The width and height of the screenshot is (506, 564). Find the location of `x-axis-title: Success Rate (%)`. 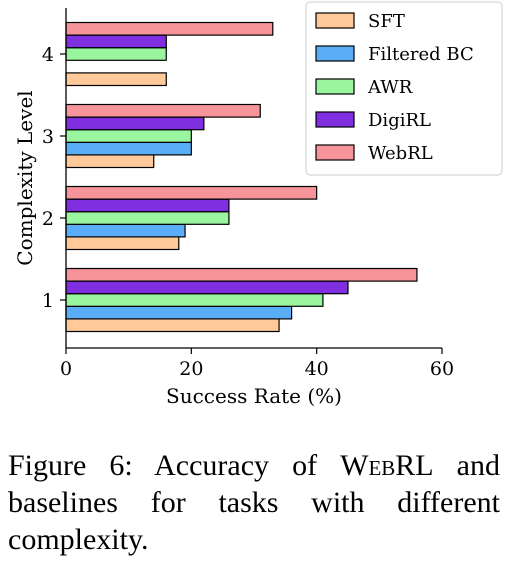

x-axis-title: Success Rate (%) is located at coordinates (254, 396).